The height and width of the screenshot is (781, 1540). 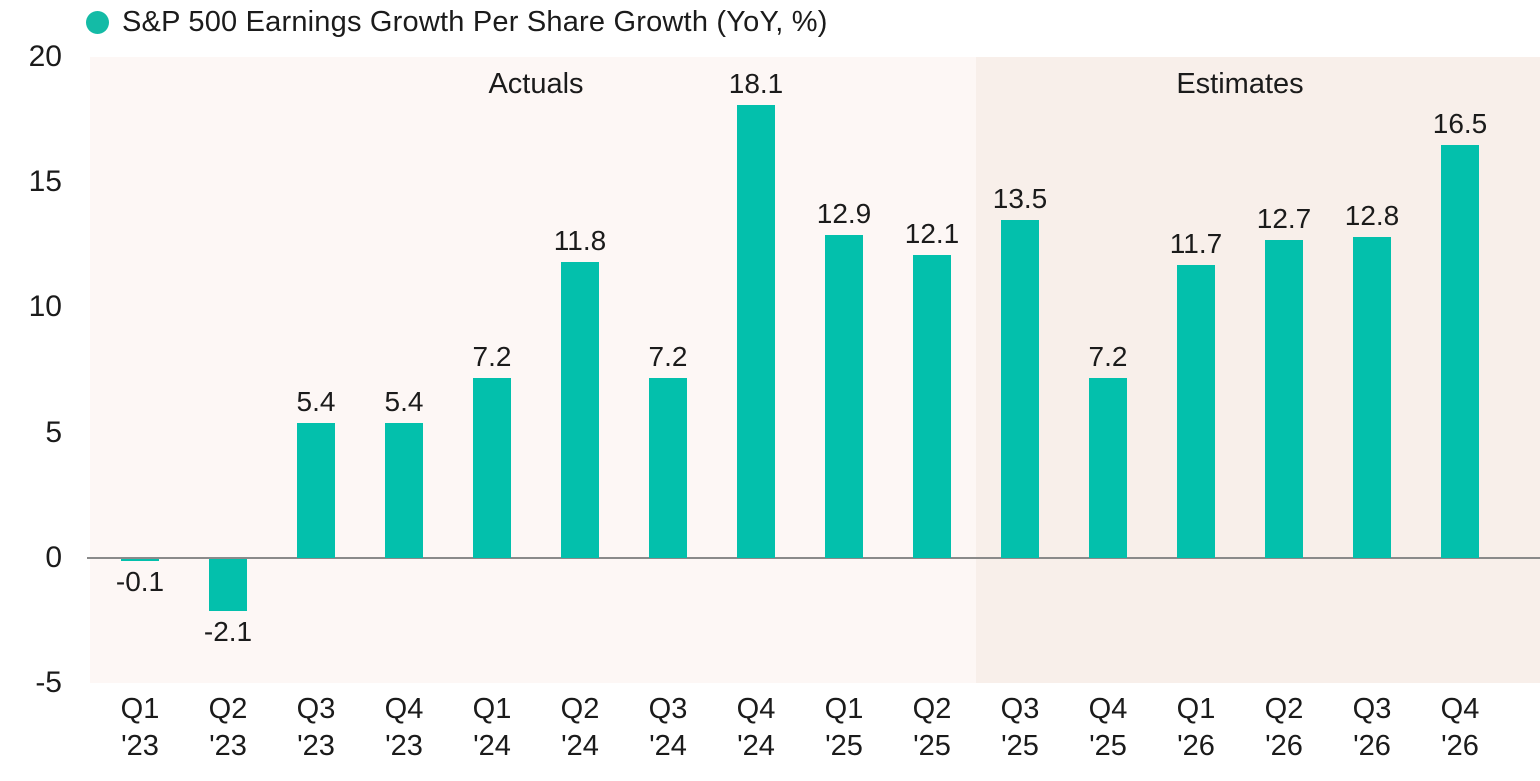 I want to click on bar-value-label: -0.1, so click(x=140, y=582).